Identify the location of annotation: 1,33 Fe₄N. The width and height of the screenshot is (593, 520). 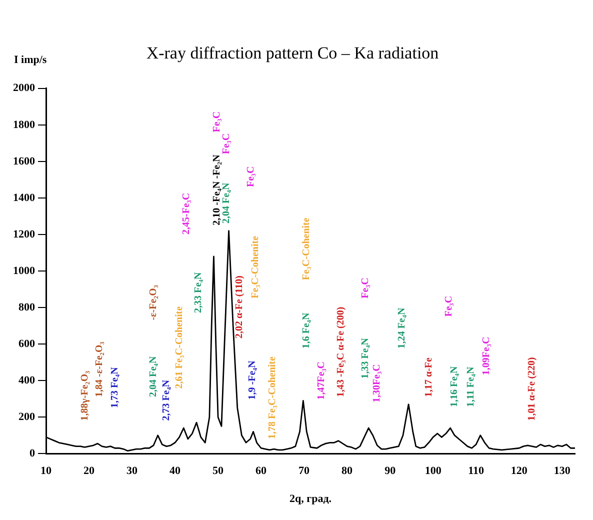
(366, 358).